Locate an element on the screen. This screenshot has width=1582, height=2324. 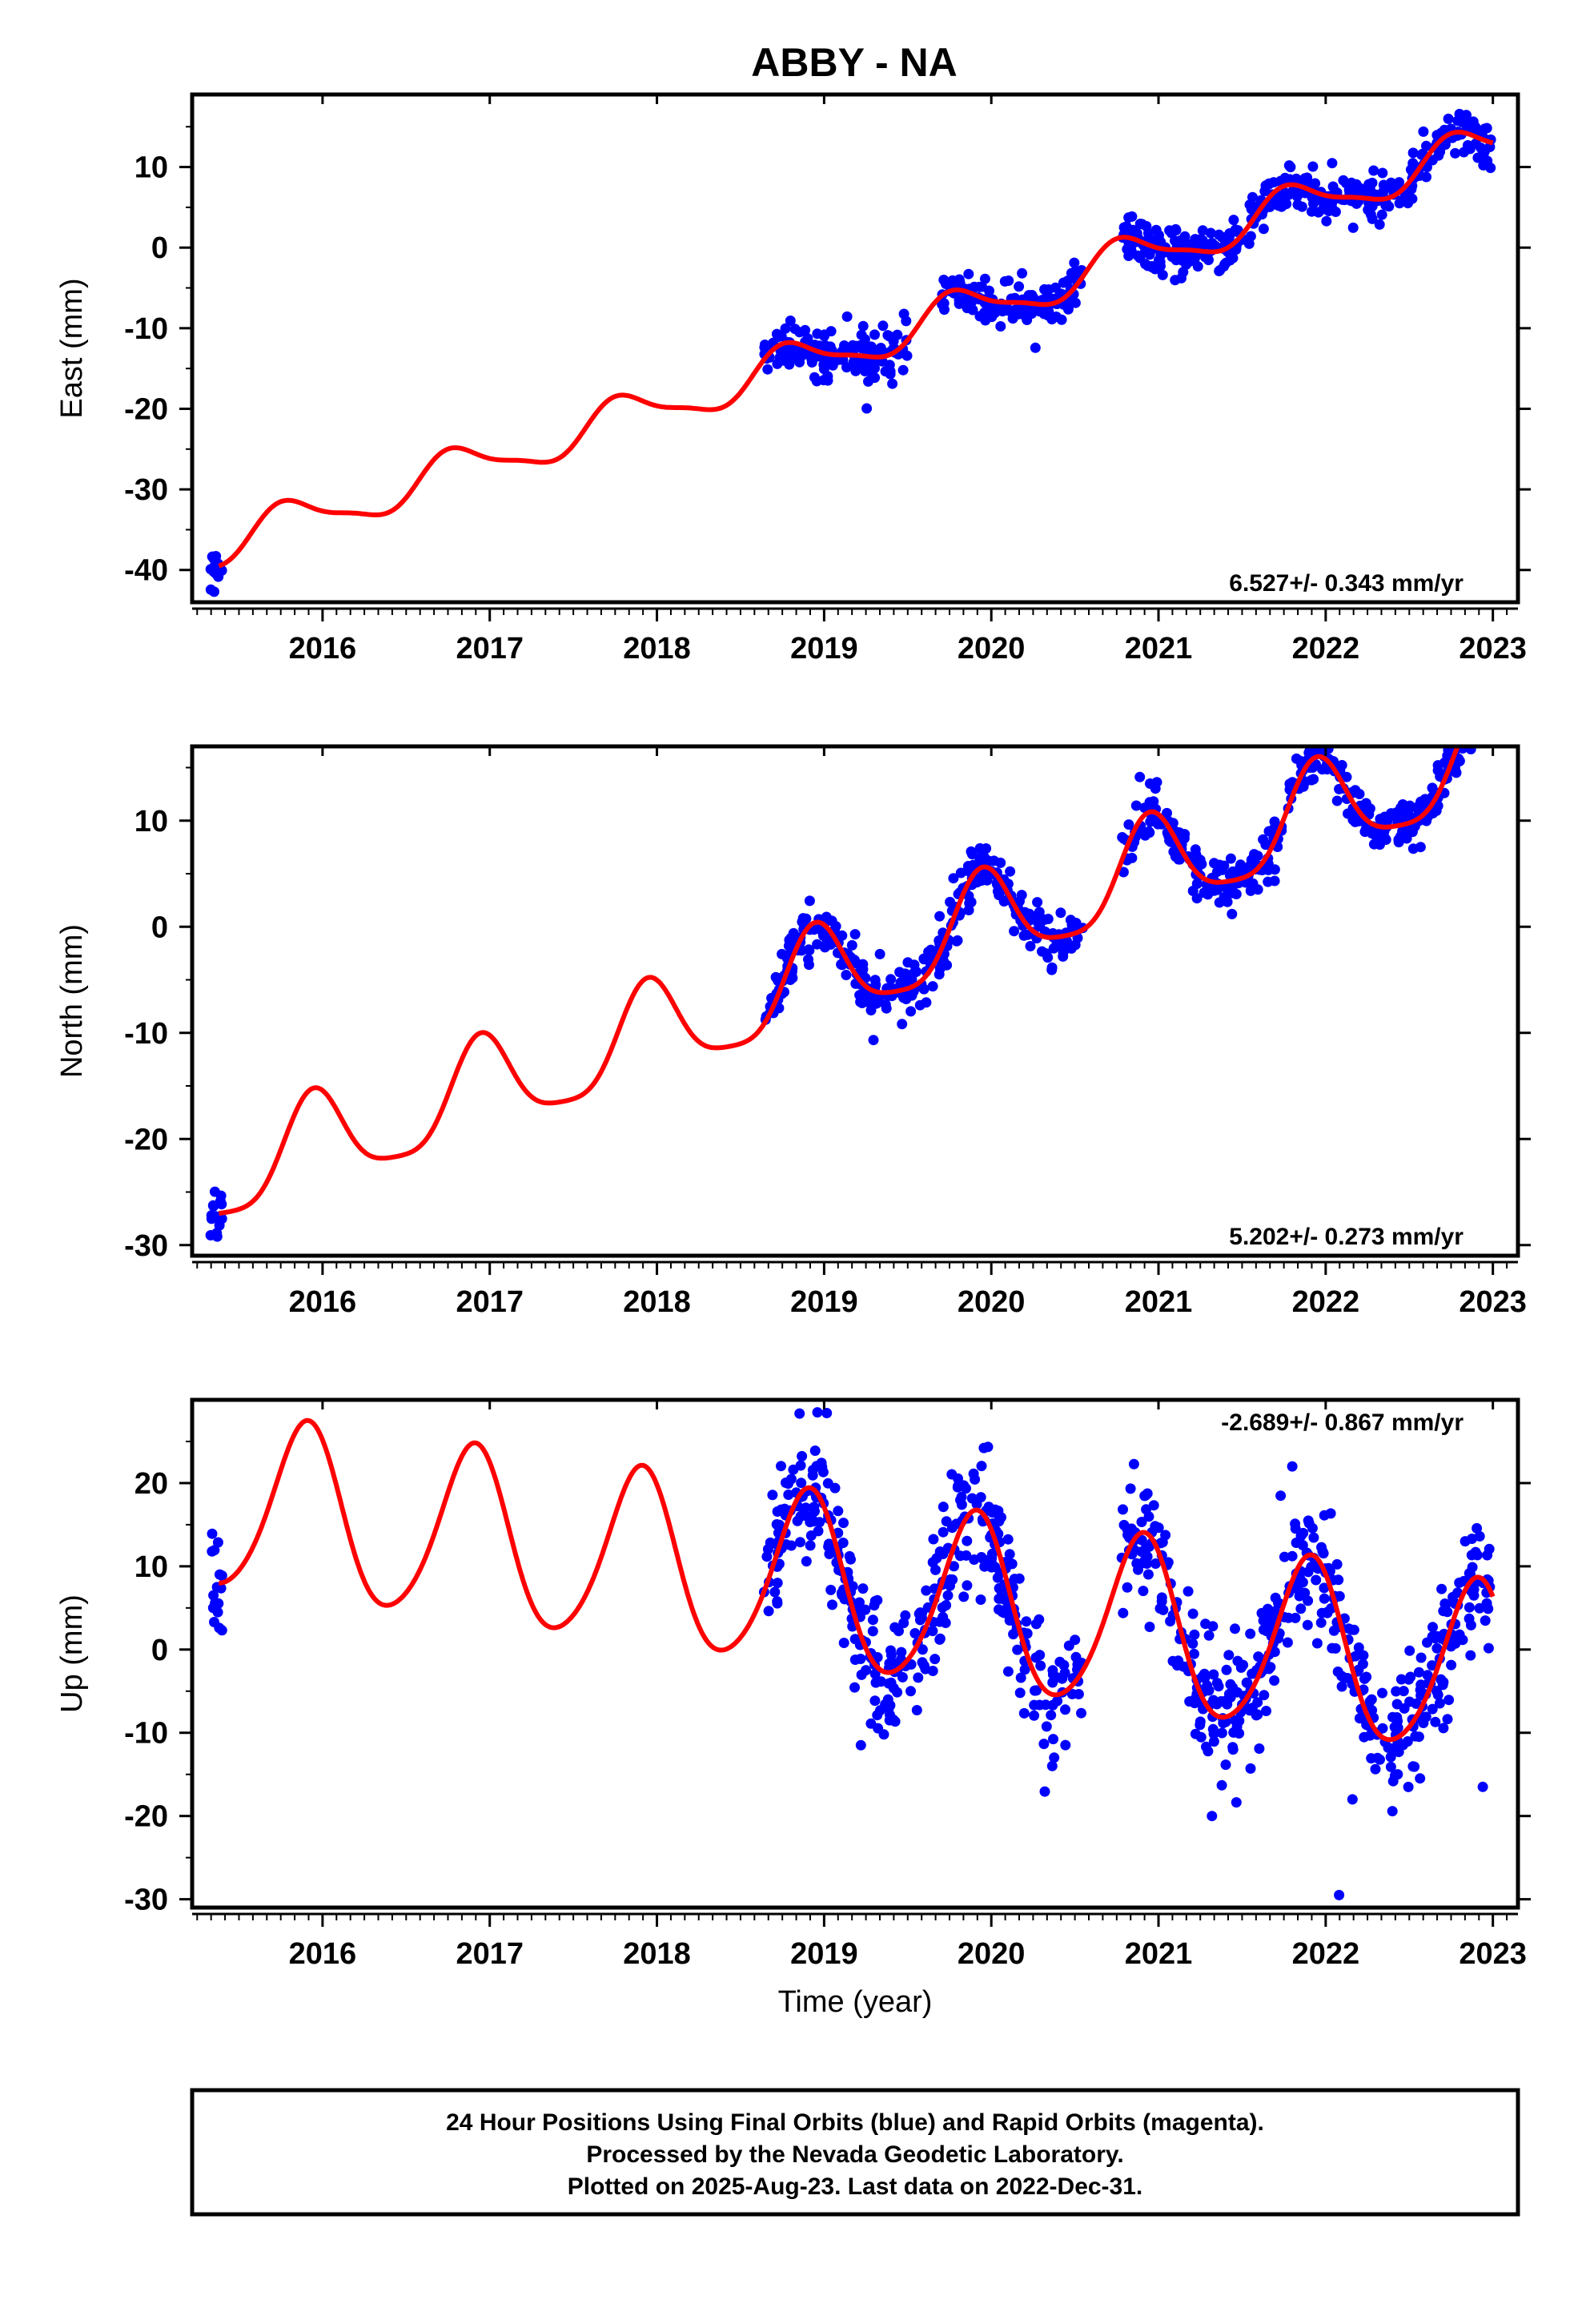
x-tick-label: 2018 is located at coordinates (657, 648).